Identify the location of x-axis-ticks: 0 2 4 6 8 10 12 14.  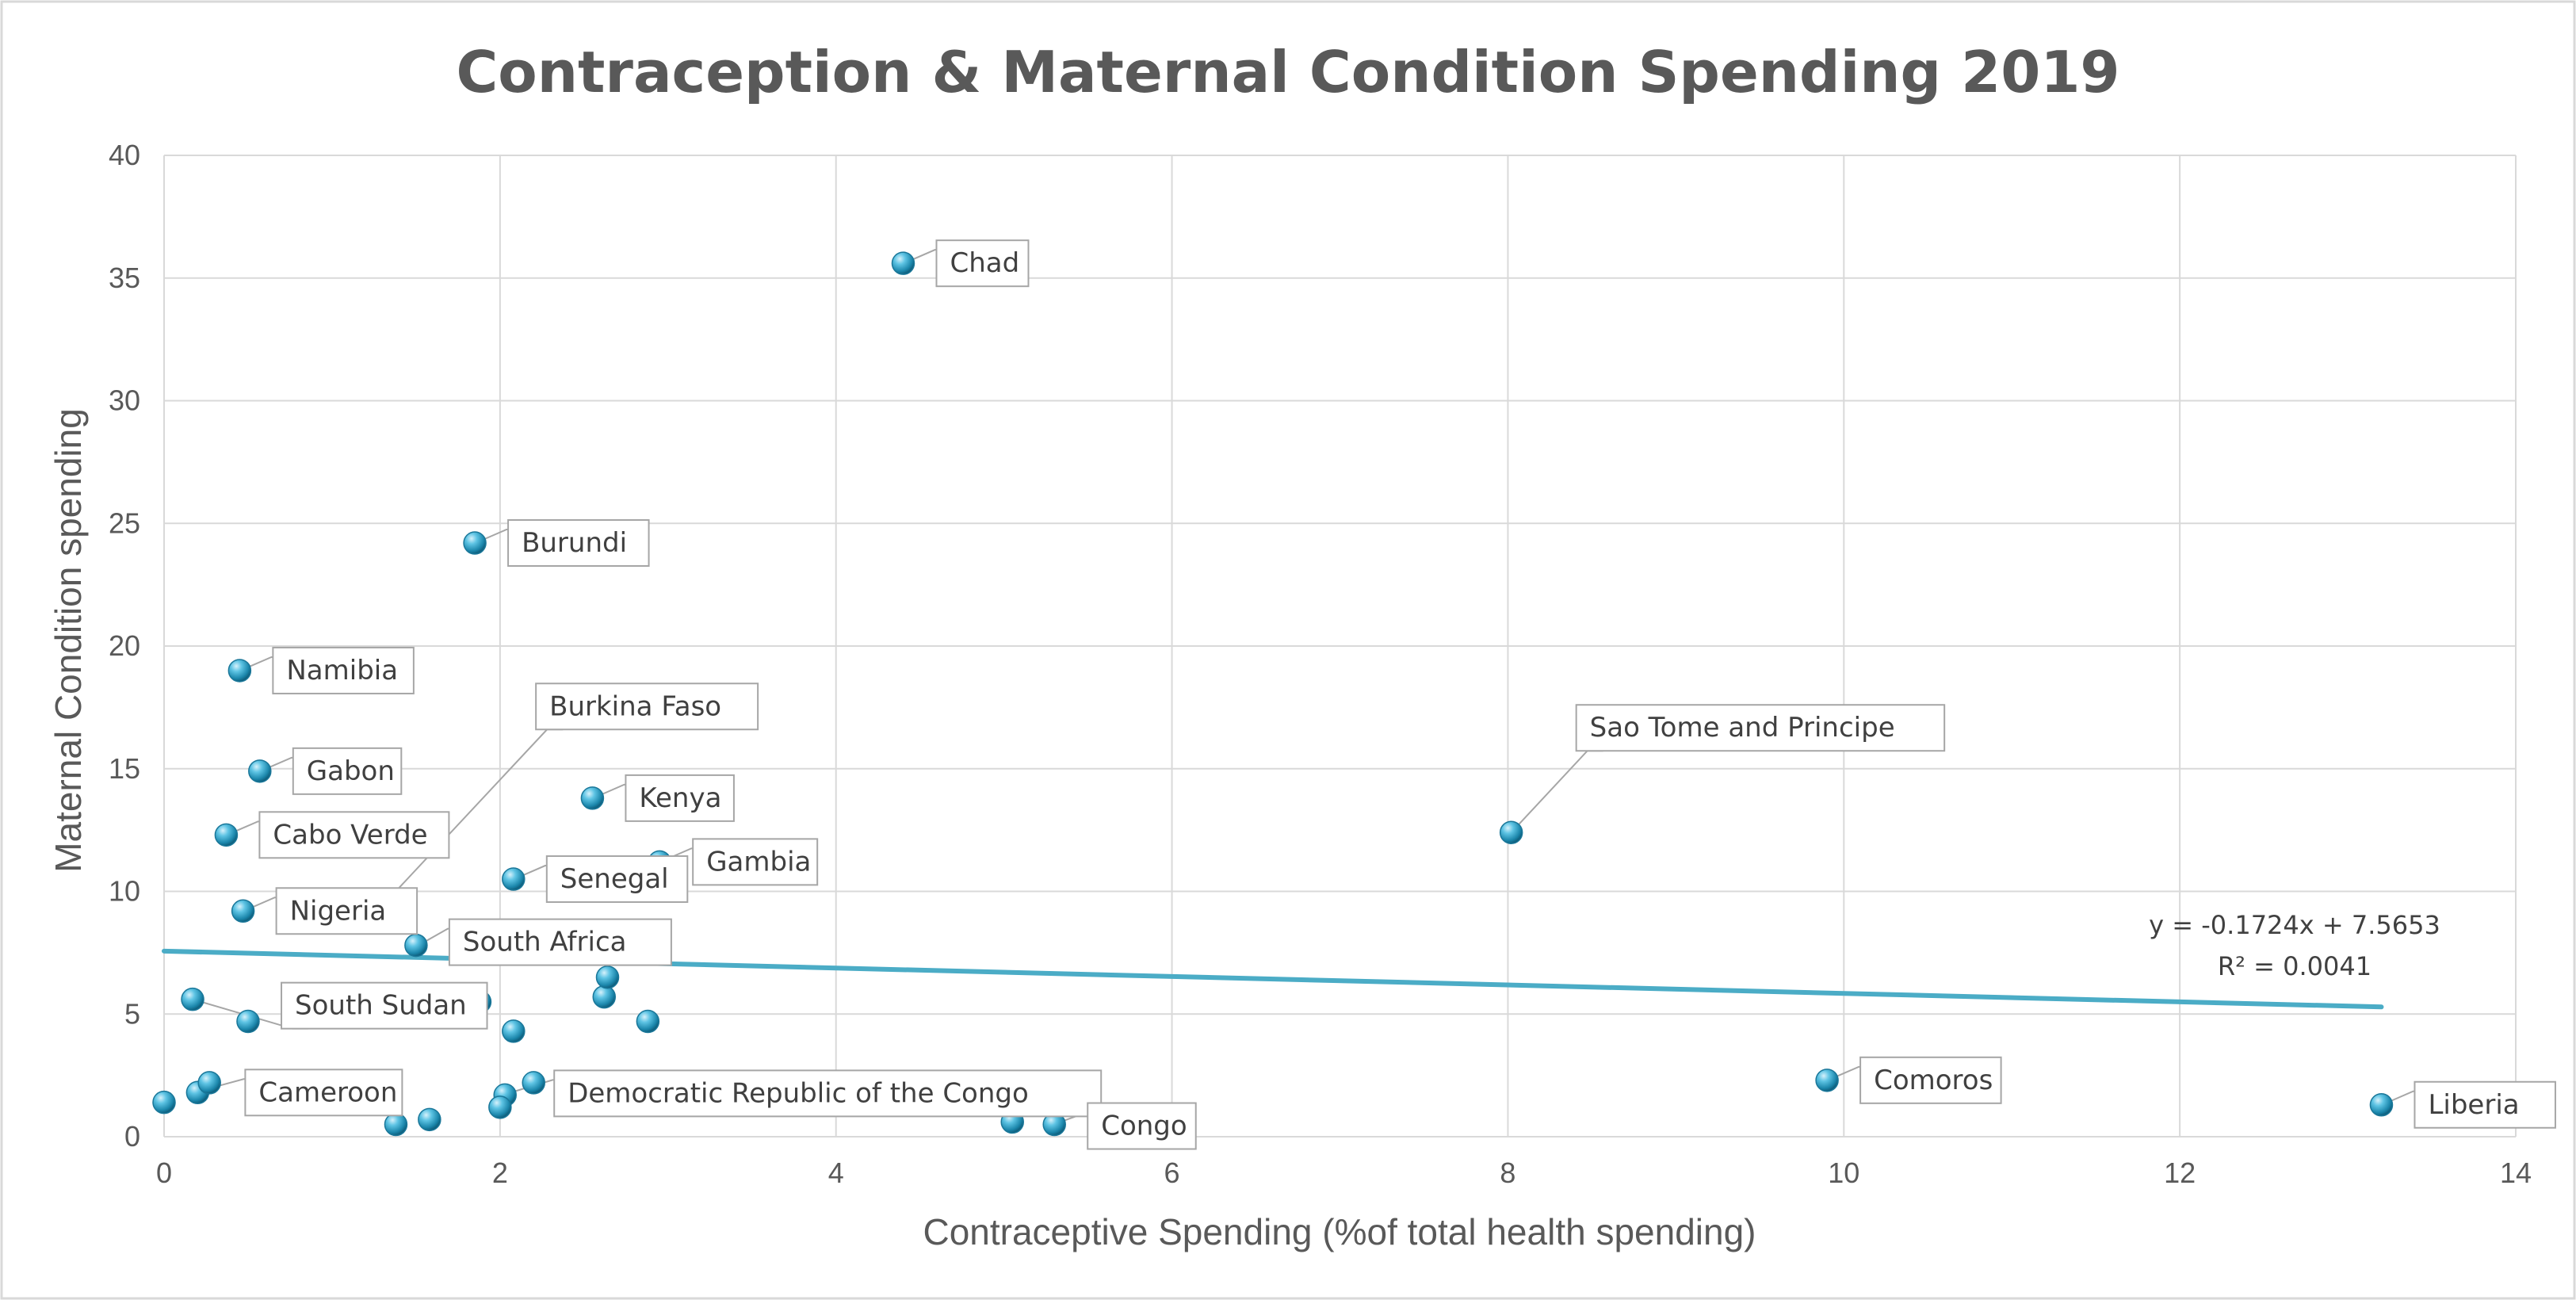
(1344, 1173).